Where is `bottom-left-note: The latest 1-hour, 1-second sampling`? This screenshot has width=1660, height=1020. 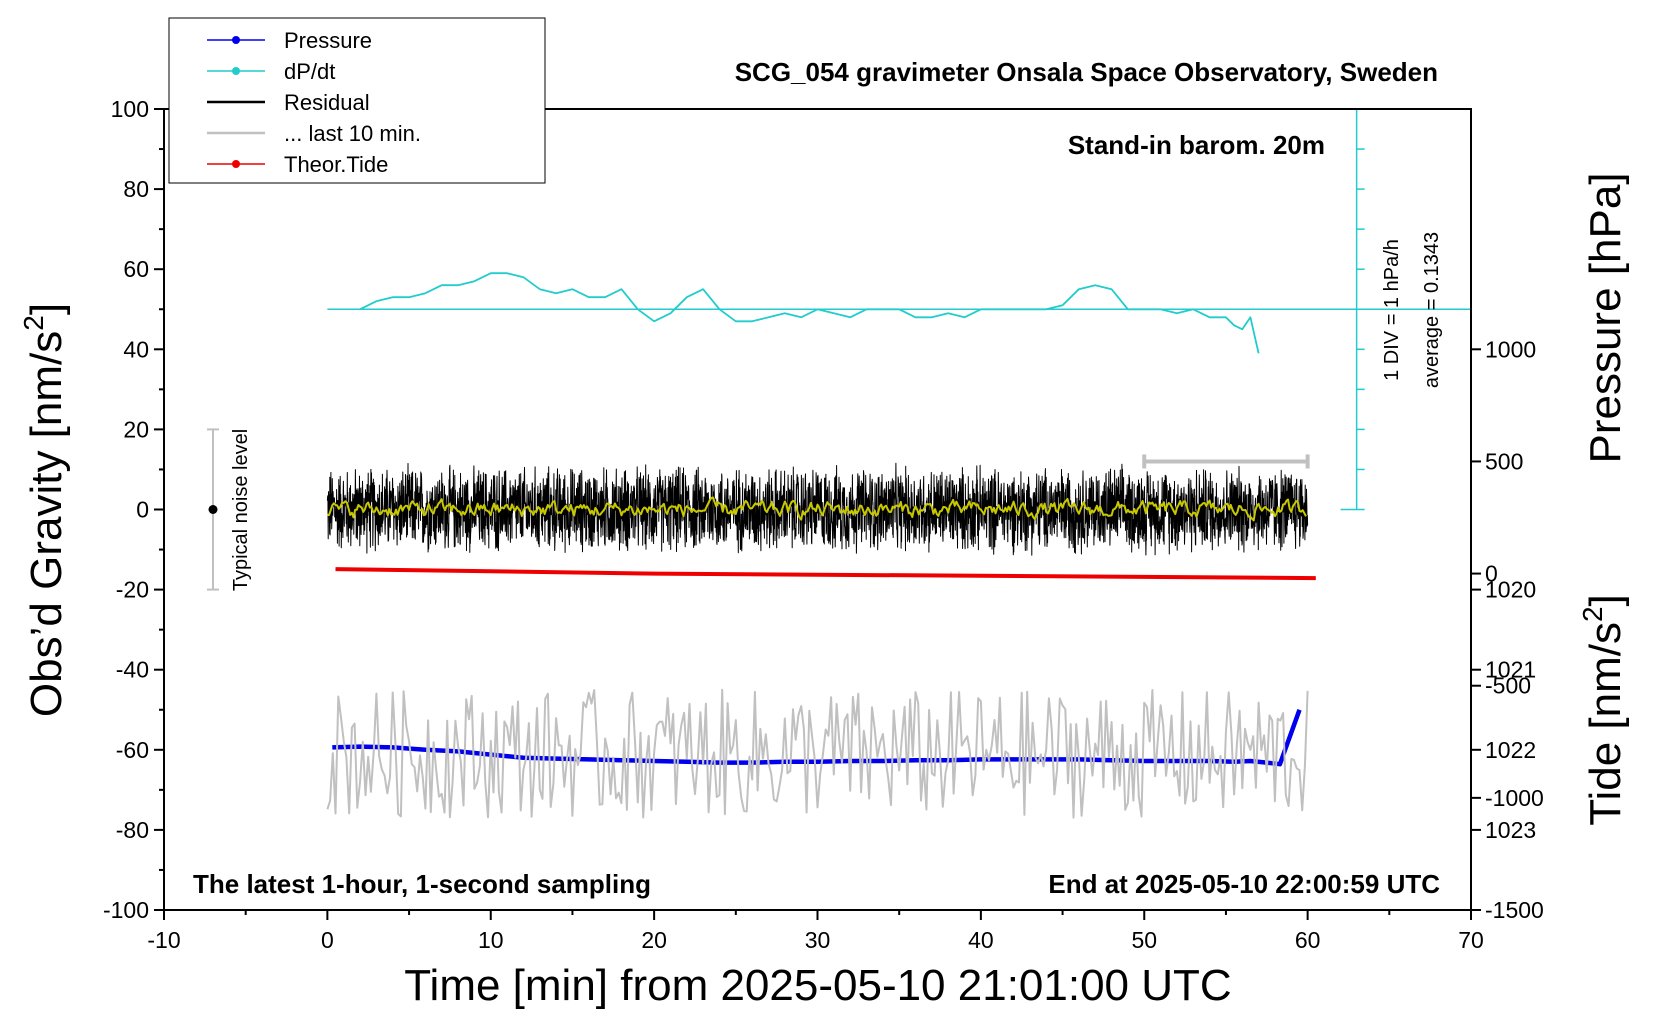
bottom-left-note: The latest 1-hour, 1-second sampling is located at coordinates (422, 884).